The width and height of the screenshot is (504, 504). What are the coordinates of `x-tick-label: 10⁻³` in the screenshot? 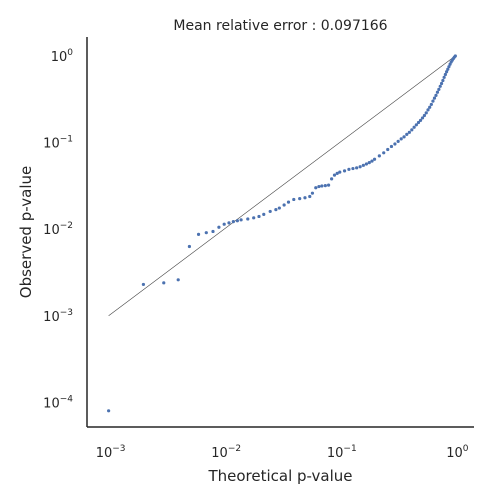 It's located at (111, 452).